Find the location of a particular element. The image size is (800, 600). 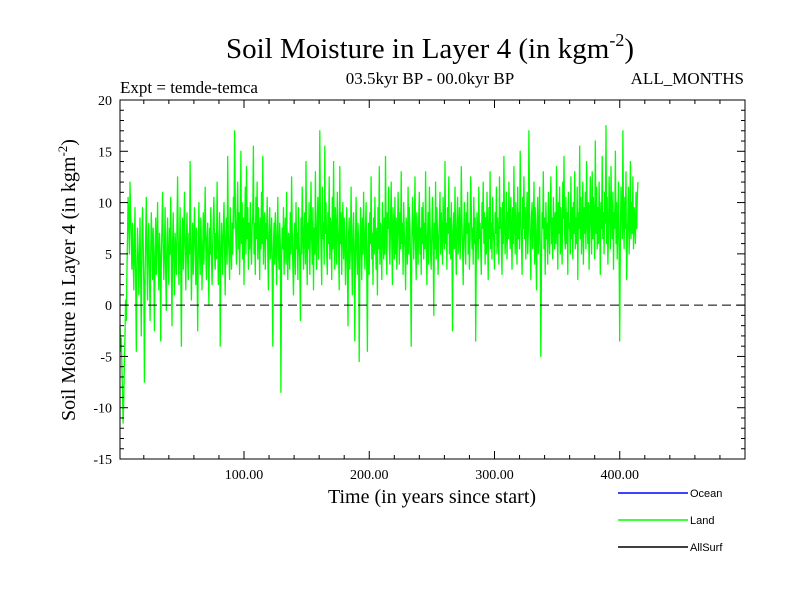

y-tick-label: 10 is located at coordinates (105, 204).